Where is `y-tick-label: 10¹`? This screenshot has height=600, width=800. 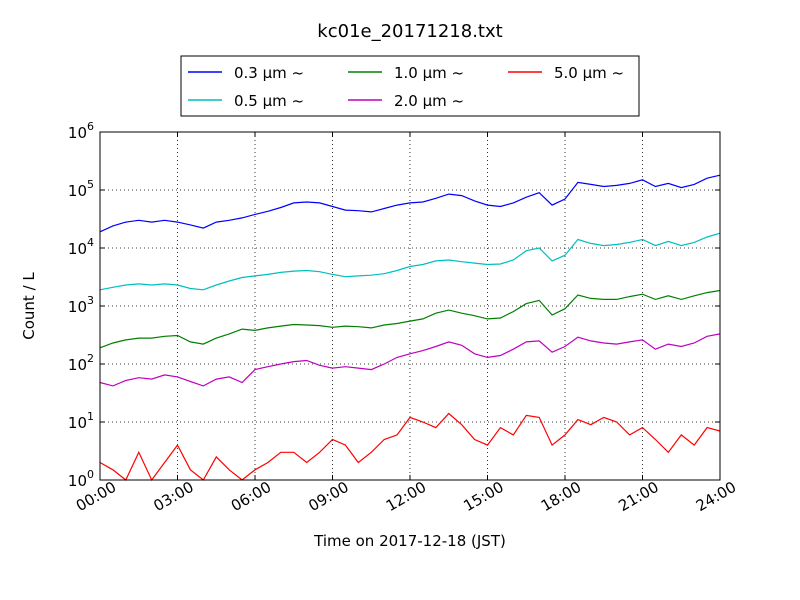 y-tick-label: 10¹ is located at coordinates (81, 421).